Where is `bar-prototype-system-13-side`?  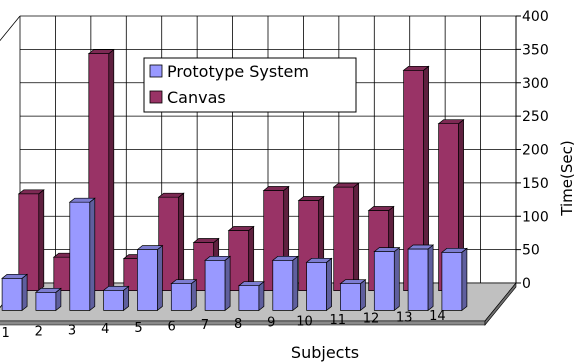 bar-prototype-system-13-side is located at coordinates (430, 278).